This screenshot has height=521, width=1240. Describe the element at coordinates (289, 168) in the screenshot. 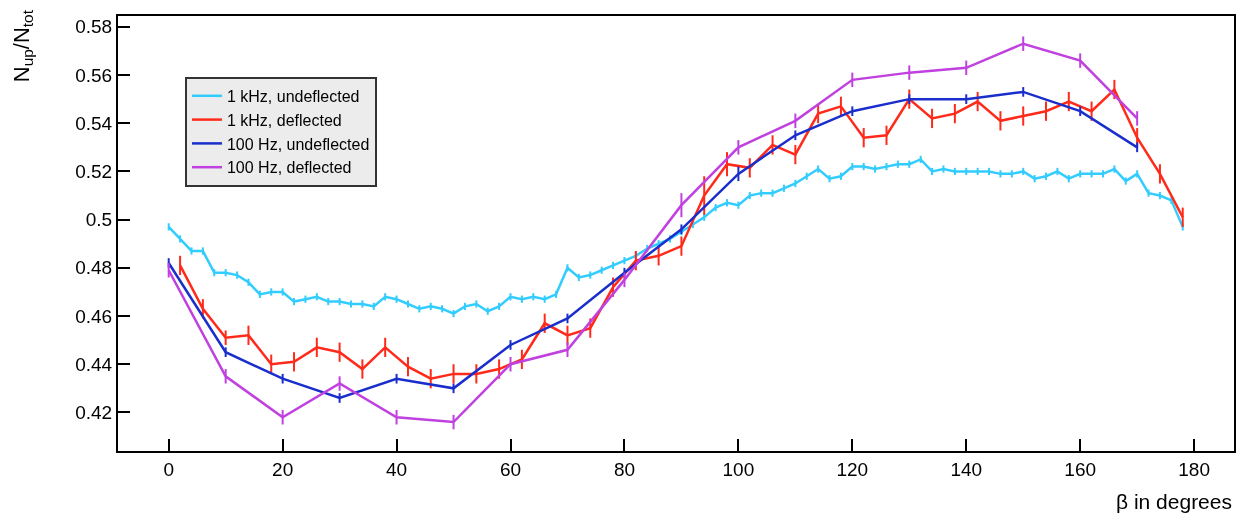

I see `legend-label: 100 Hz, deflected` at that location.